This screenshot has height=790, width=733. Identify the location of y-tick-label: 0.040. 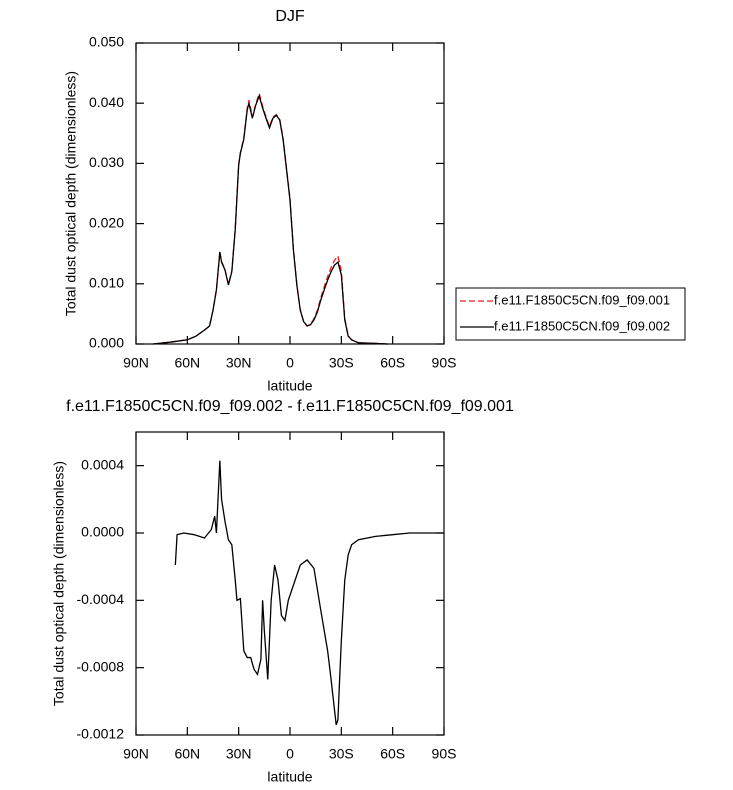
(106, 102).